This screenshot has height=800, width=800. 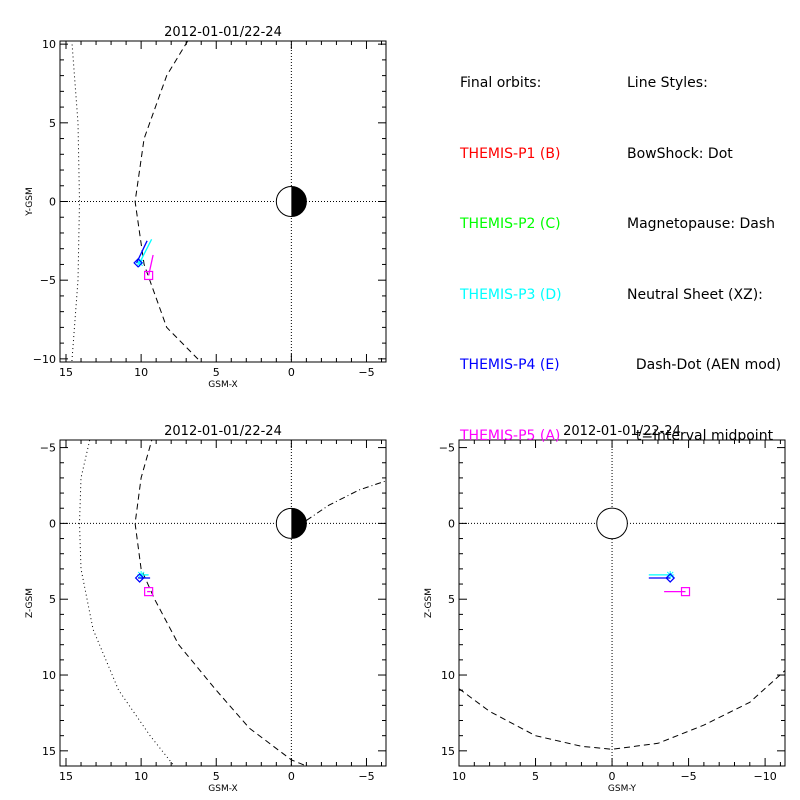 I want to click on linestyles-legend-title: Line Styles:, so click(x=667, y=83).